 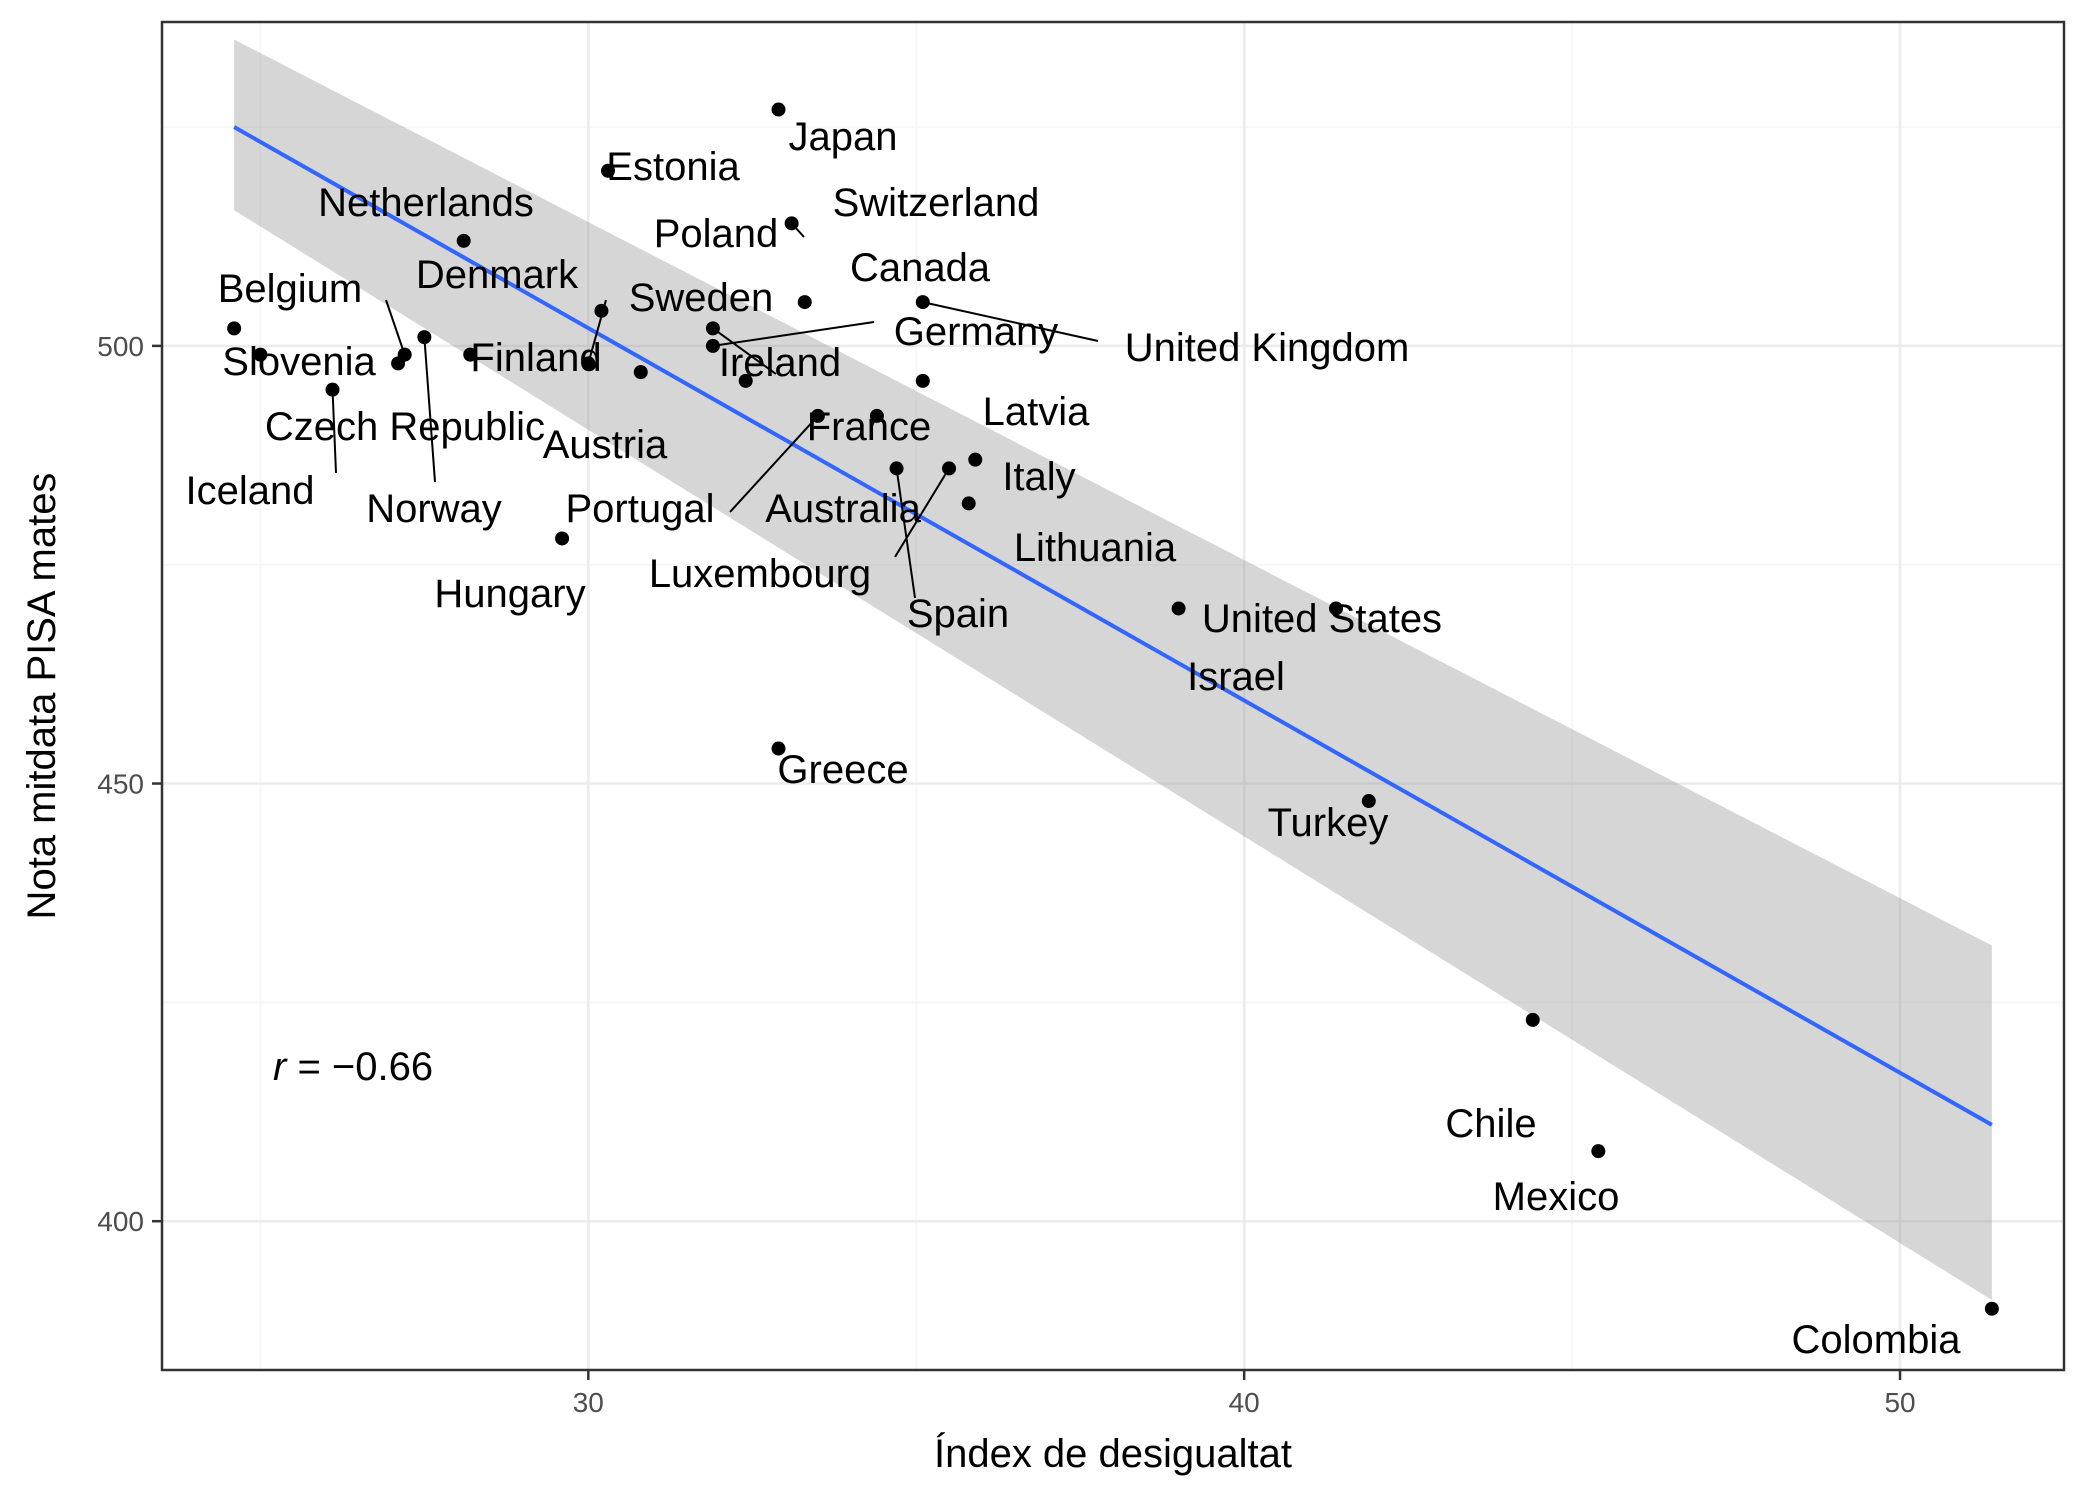 I want to click on x-axis-title: Índex de desigualtat, so click(x=1113, y=1453).